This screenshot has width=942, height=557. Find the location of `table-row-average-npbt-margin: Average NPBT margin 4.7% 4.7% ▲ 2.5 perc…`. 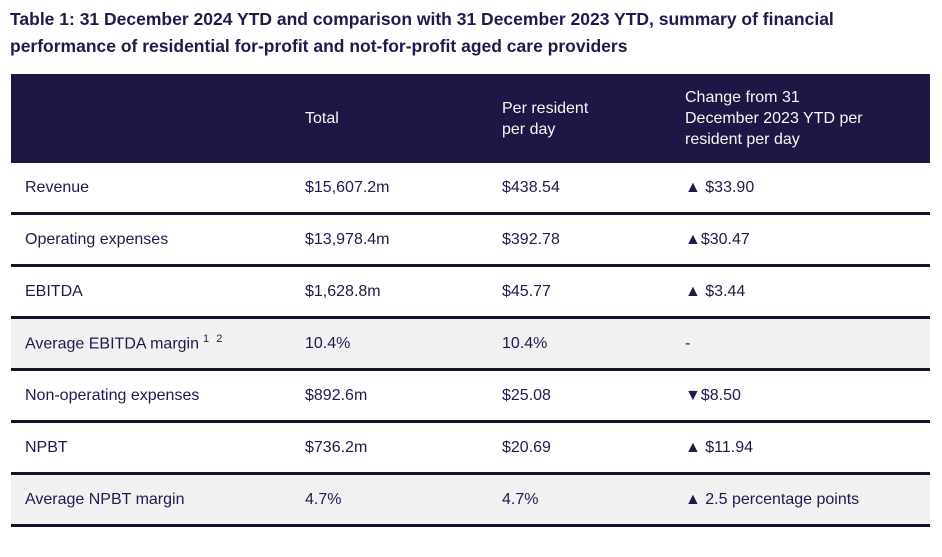

table-row-average-npbt-margin: Average NPBT margin 4.7% 4.7% ▲ 2.5 perc… is located at coordinates (470, 501).